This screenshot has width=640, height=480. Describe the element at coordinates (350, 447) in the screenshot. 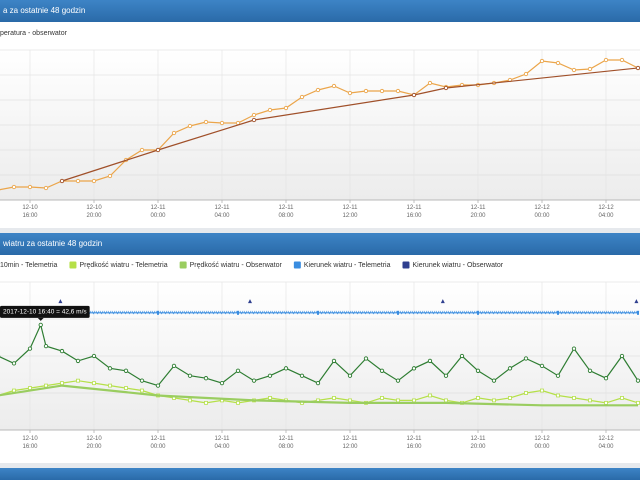

I see `x-tick-label-part: 12:00` at that location.